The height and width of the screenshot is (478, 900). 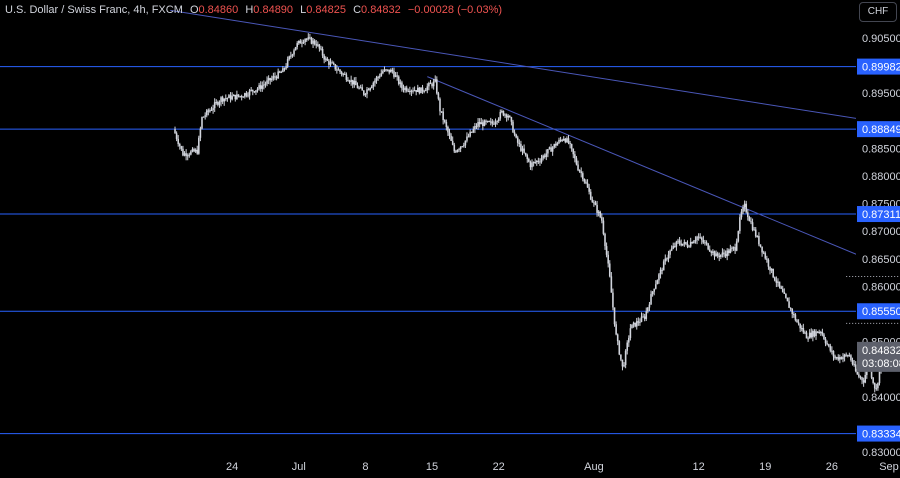 I want to click on y-tick-label: 0.87000, so click(x=881, y=232).